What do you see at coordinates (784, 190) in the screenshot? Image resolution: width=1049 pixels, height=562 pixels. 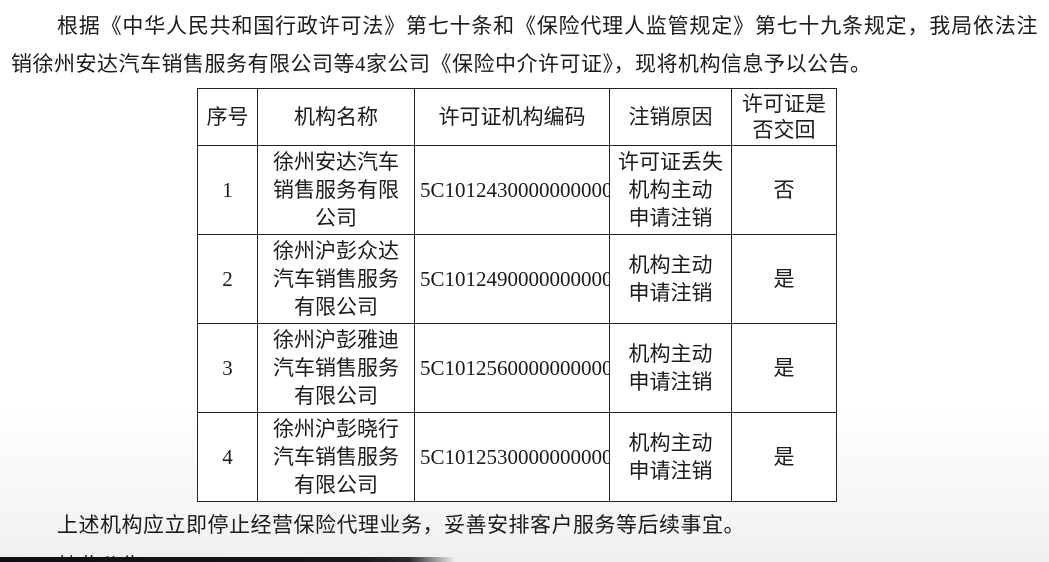 I see `cell-license-returned: 否` at bounding box center [784, 190].